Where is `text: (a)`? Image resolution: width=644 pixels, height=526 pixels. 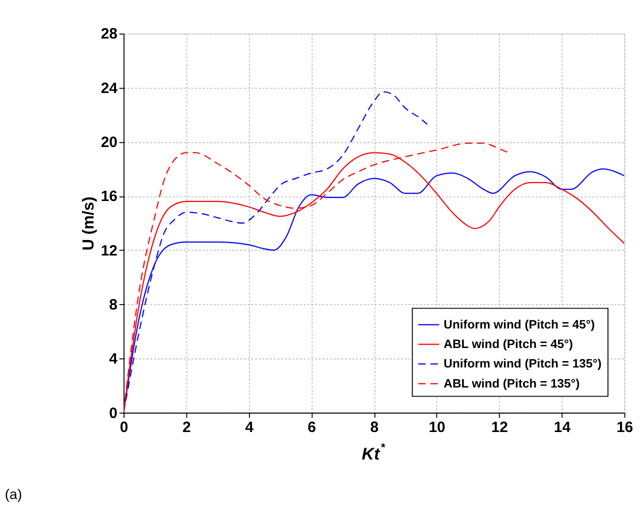
text: (a) is located at coordinates (13, 494).